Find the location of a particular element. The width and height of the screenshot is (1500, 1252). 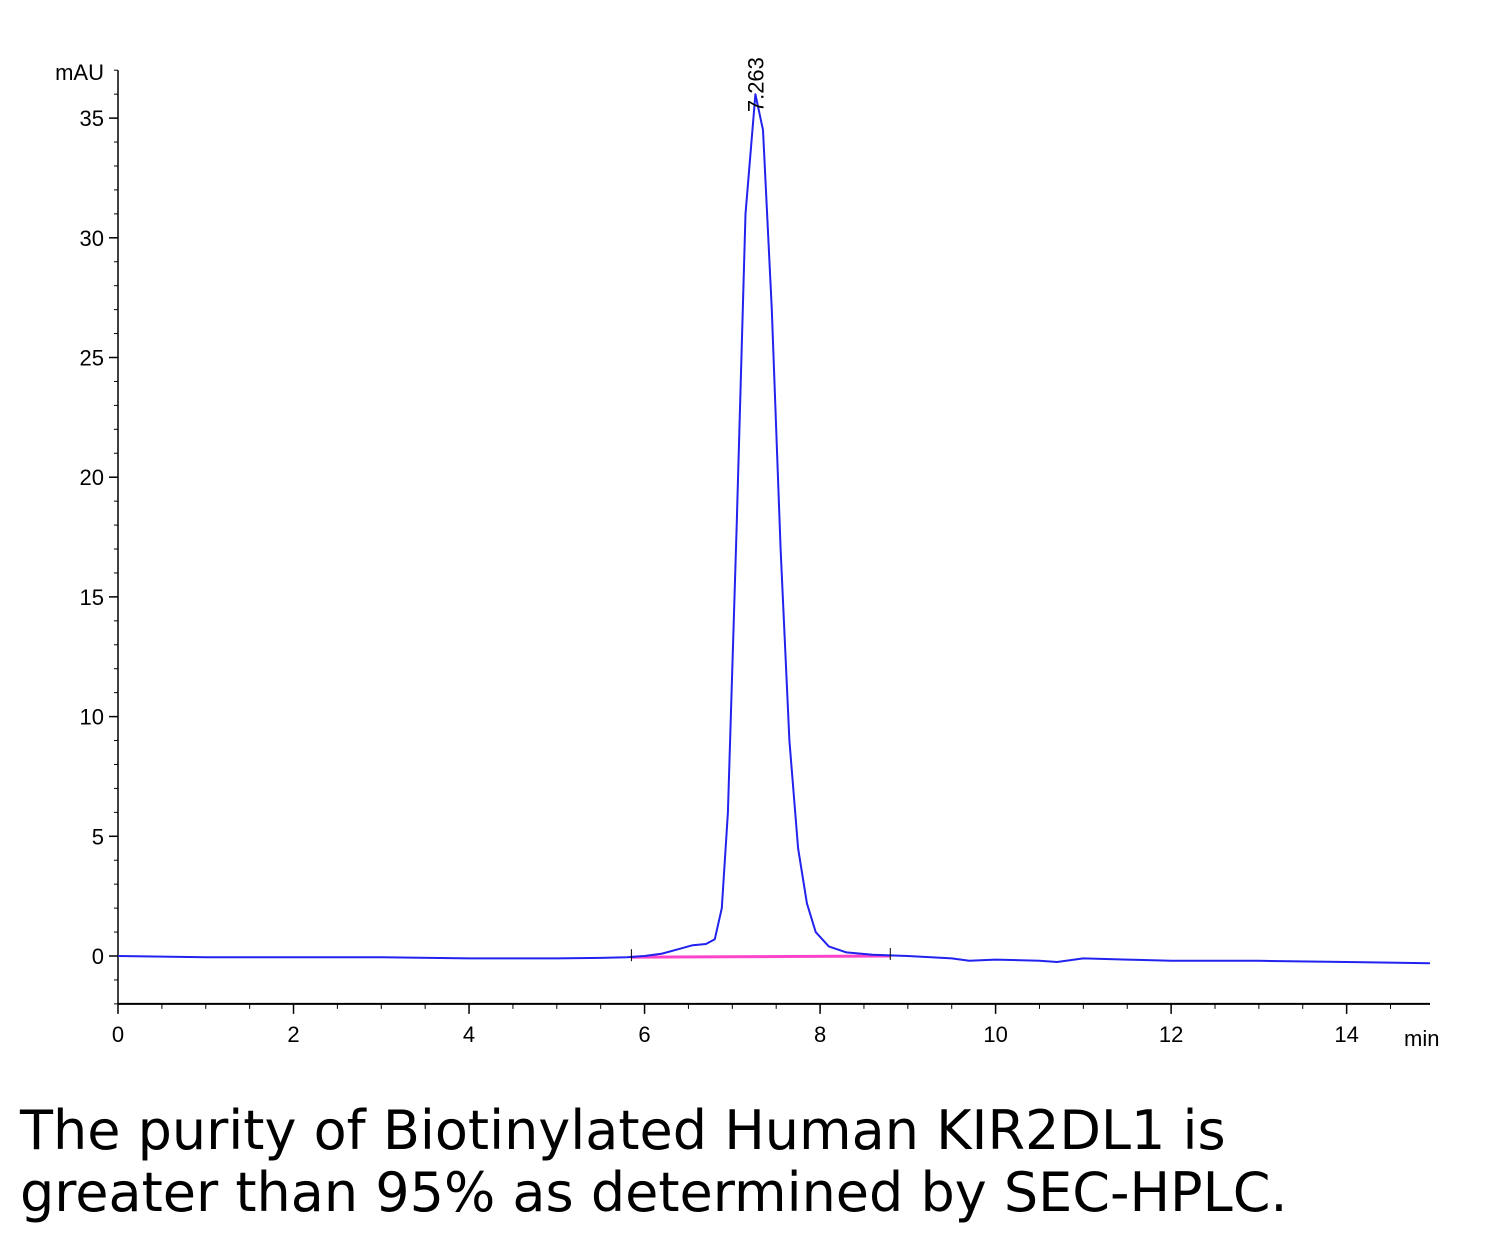

y-tick-label: 5 is located at coordinates (98, 836).